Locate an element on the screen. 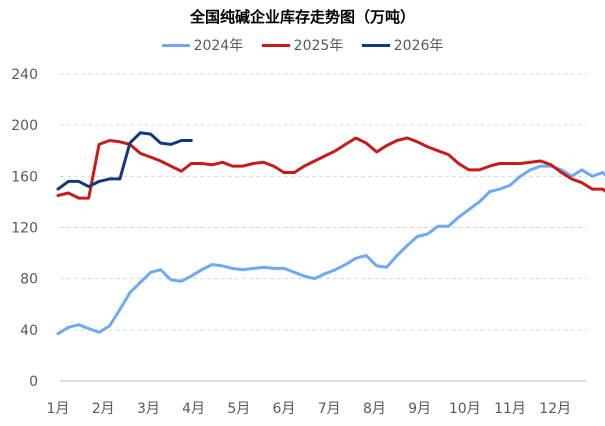 This screenshot has width=605, height=426. x-tick-label-7: 7月 is located at coordinates (329, 409).